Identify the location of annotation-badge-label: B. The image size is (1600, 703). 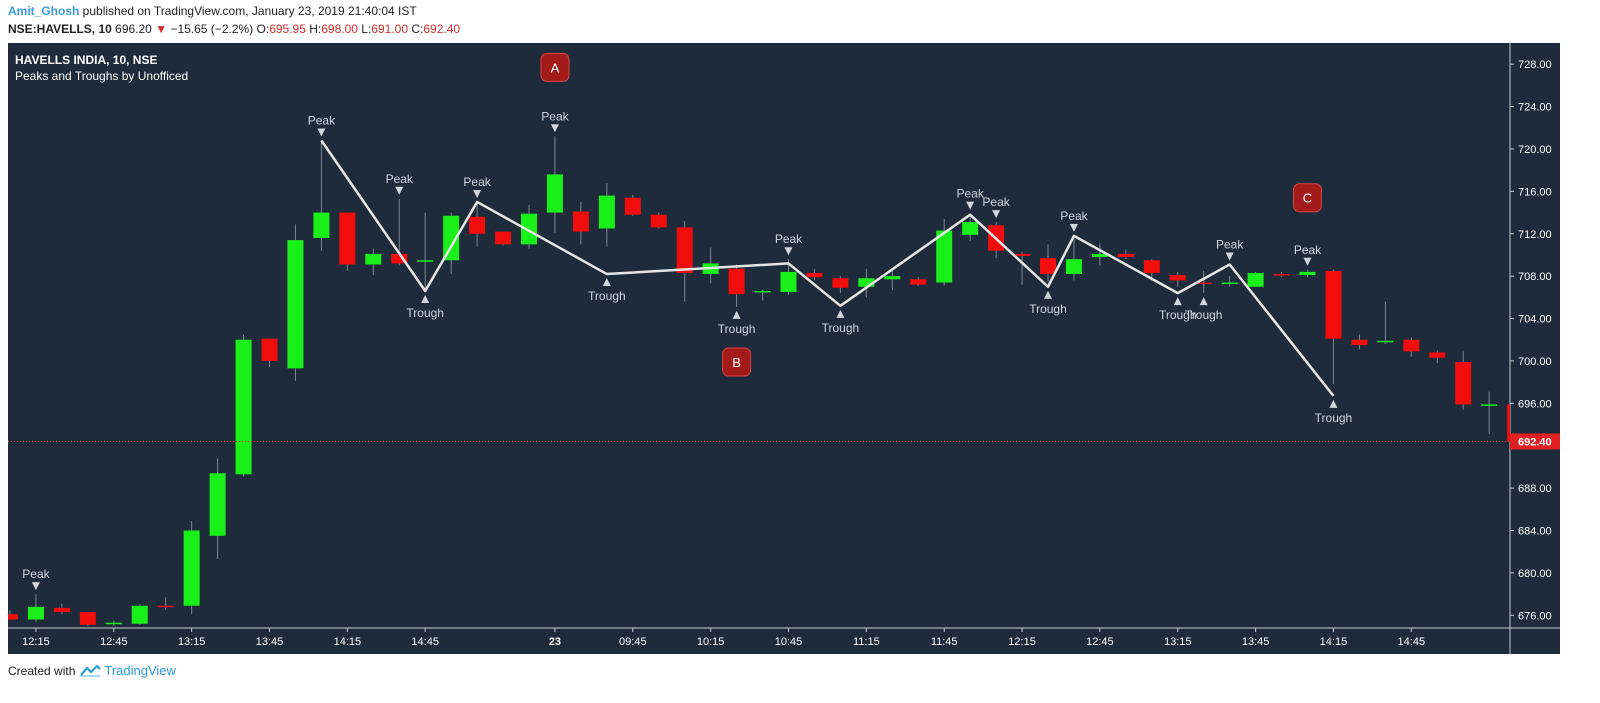
(736, 362).